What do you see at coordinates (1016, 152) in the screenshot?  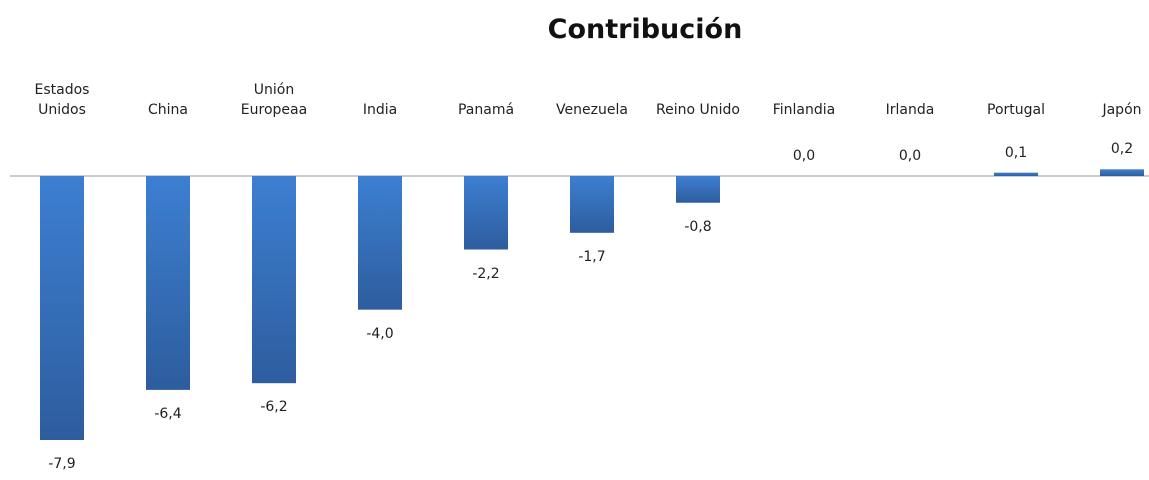 I see `data-label: 0,1` at bounding box center [1016, 152].